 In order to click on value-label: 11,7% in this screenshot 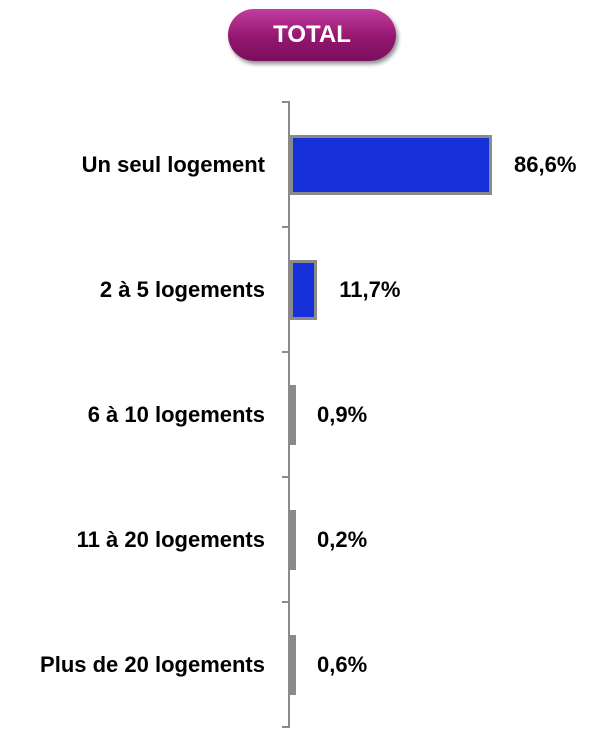, I will do `click(370, 289)`.